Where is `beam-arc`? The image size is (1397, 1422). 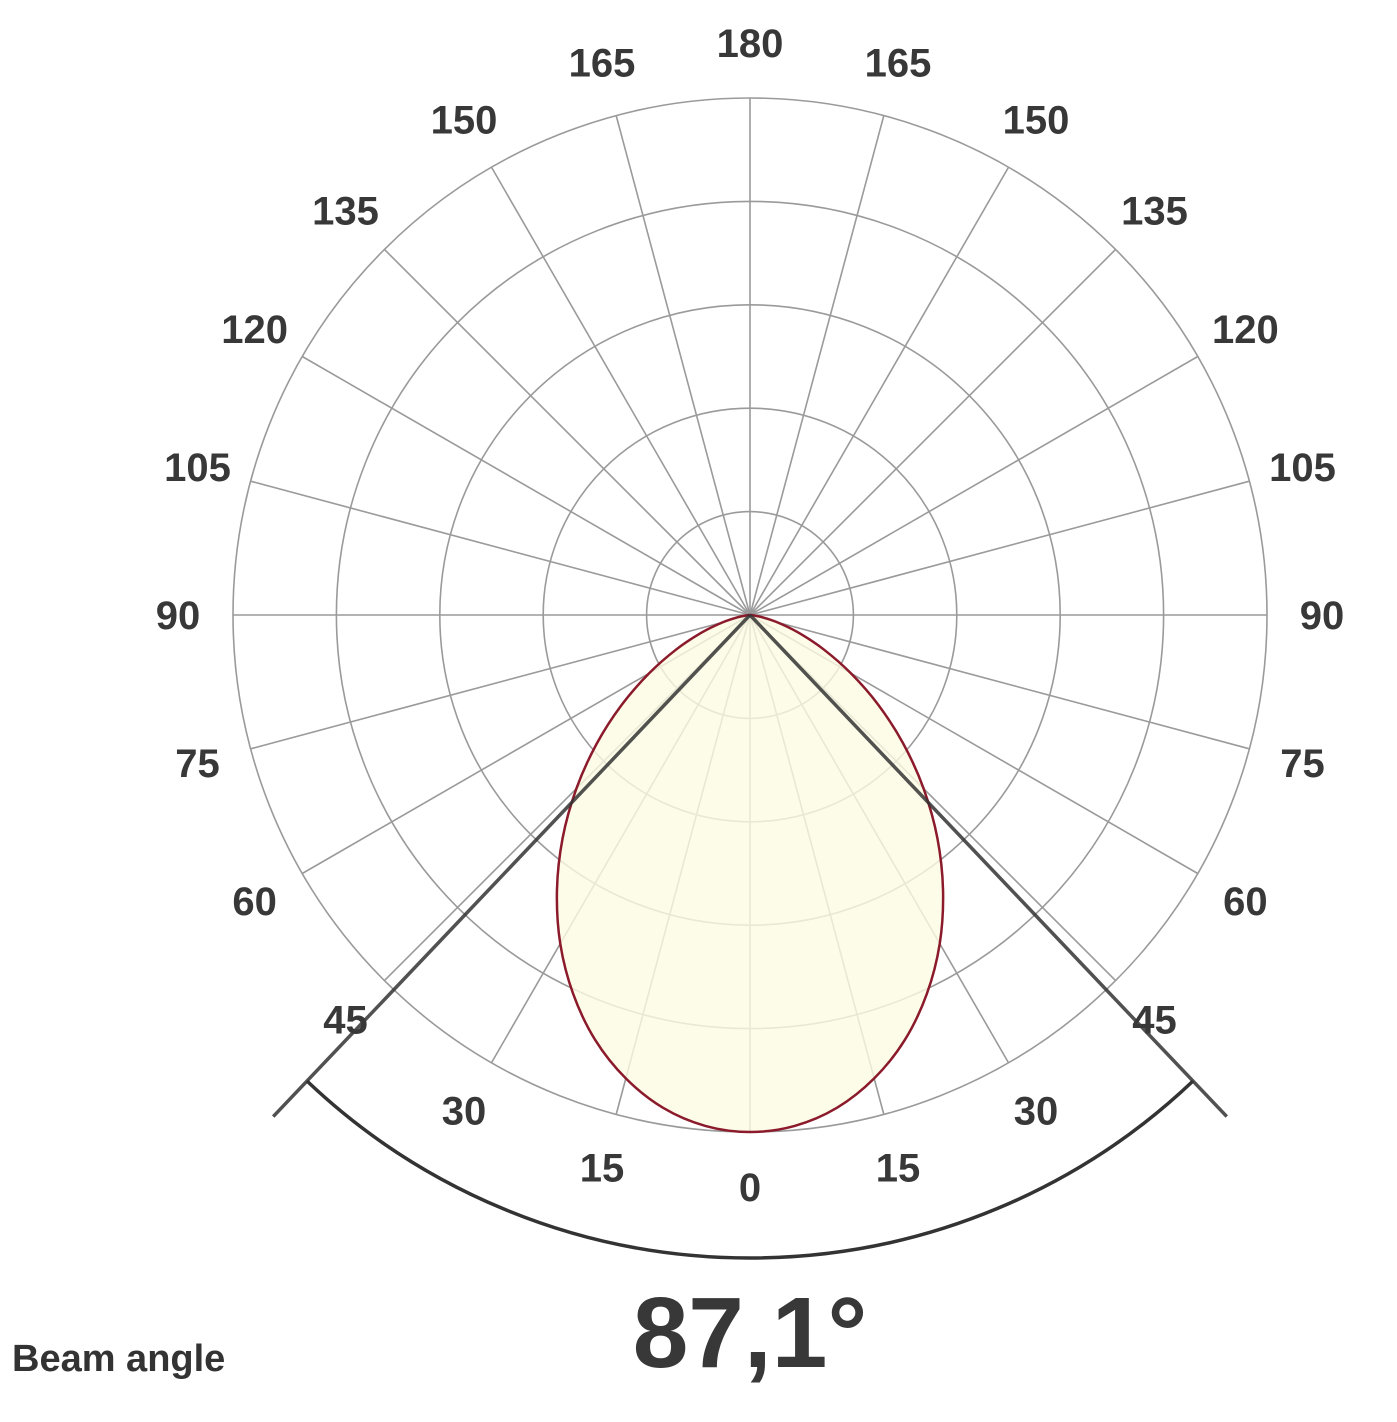
beam-arc is located at coordinates (750, 1169).